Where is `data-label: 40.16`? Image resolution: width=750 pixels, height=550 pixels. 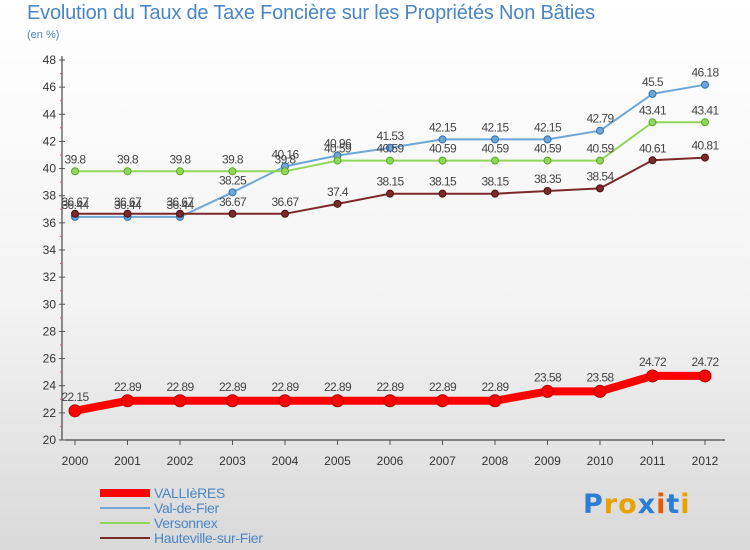 data-label: 40.16 is located at coordinates (285, 154).